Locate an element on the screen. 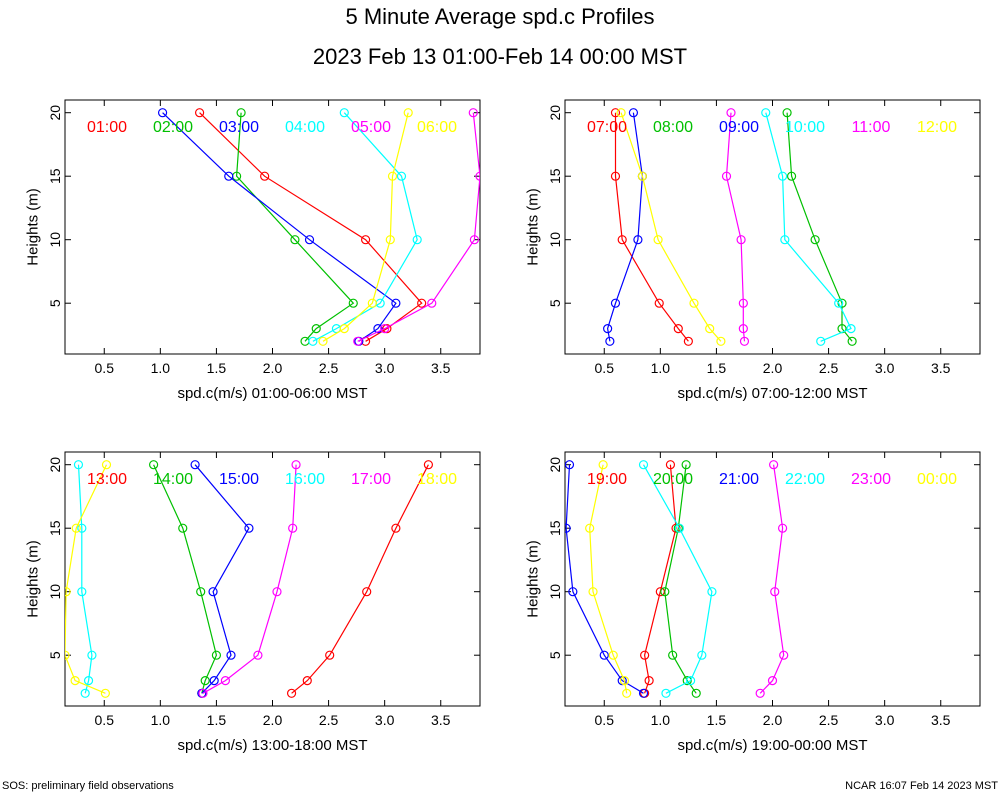  legend-label: 01:00 is located at coordinates (107, 127).